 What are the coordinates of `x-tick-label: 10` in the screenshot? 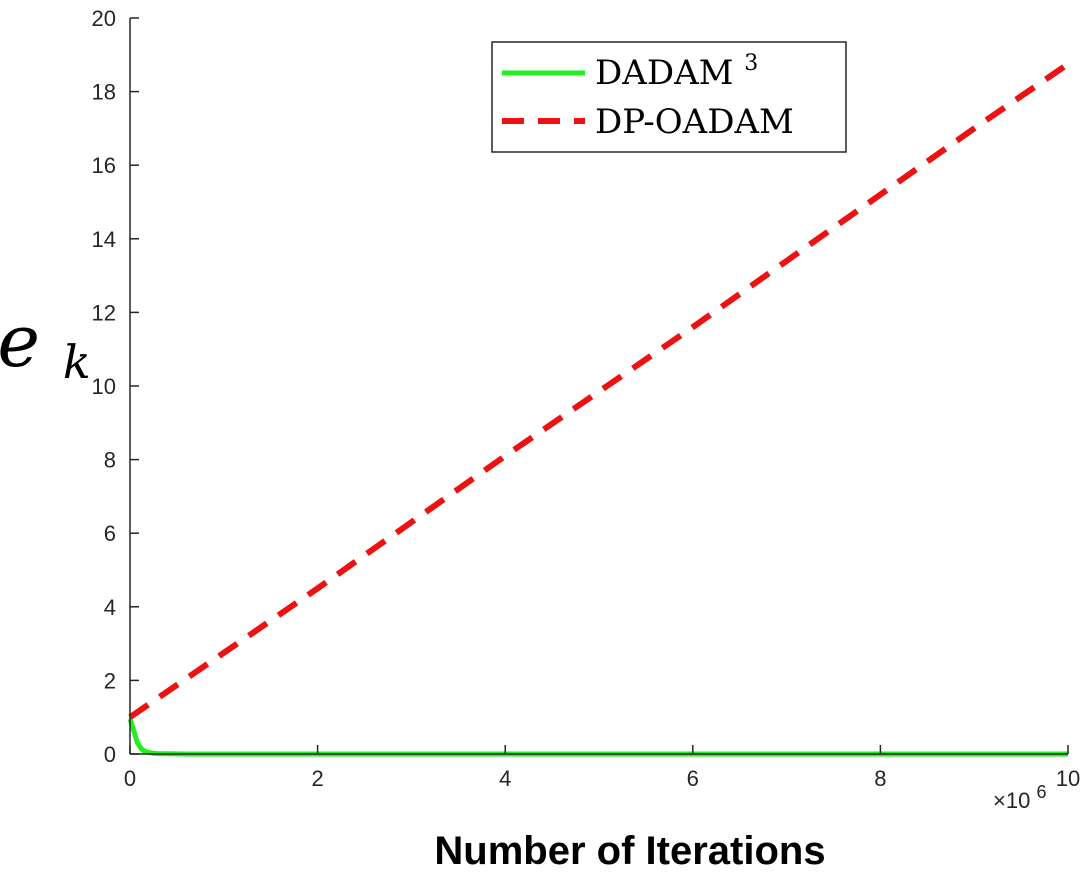 It's located at (1068, 778).